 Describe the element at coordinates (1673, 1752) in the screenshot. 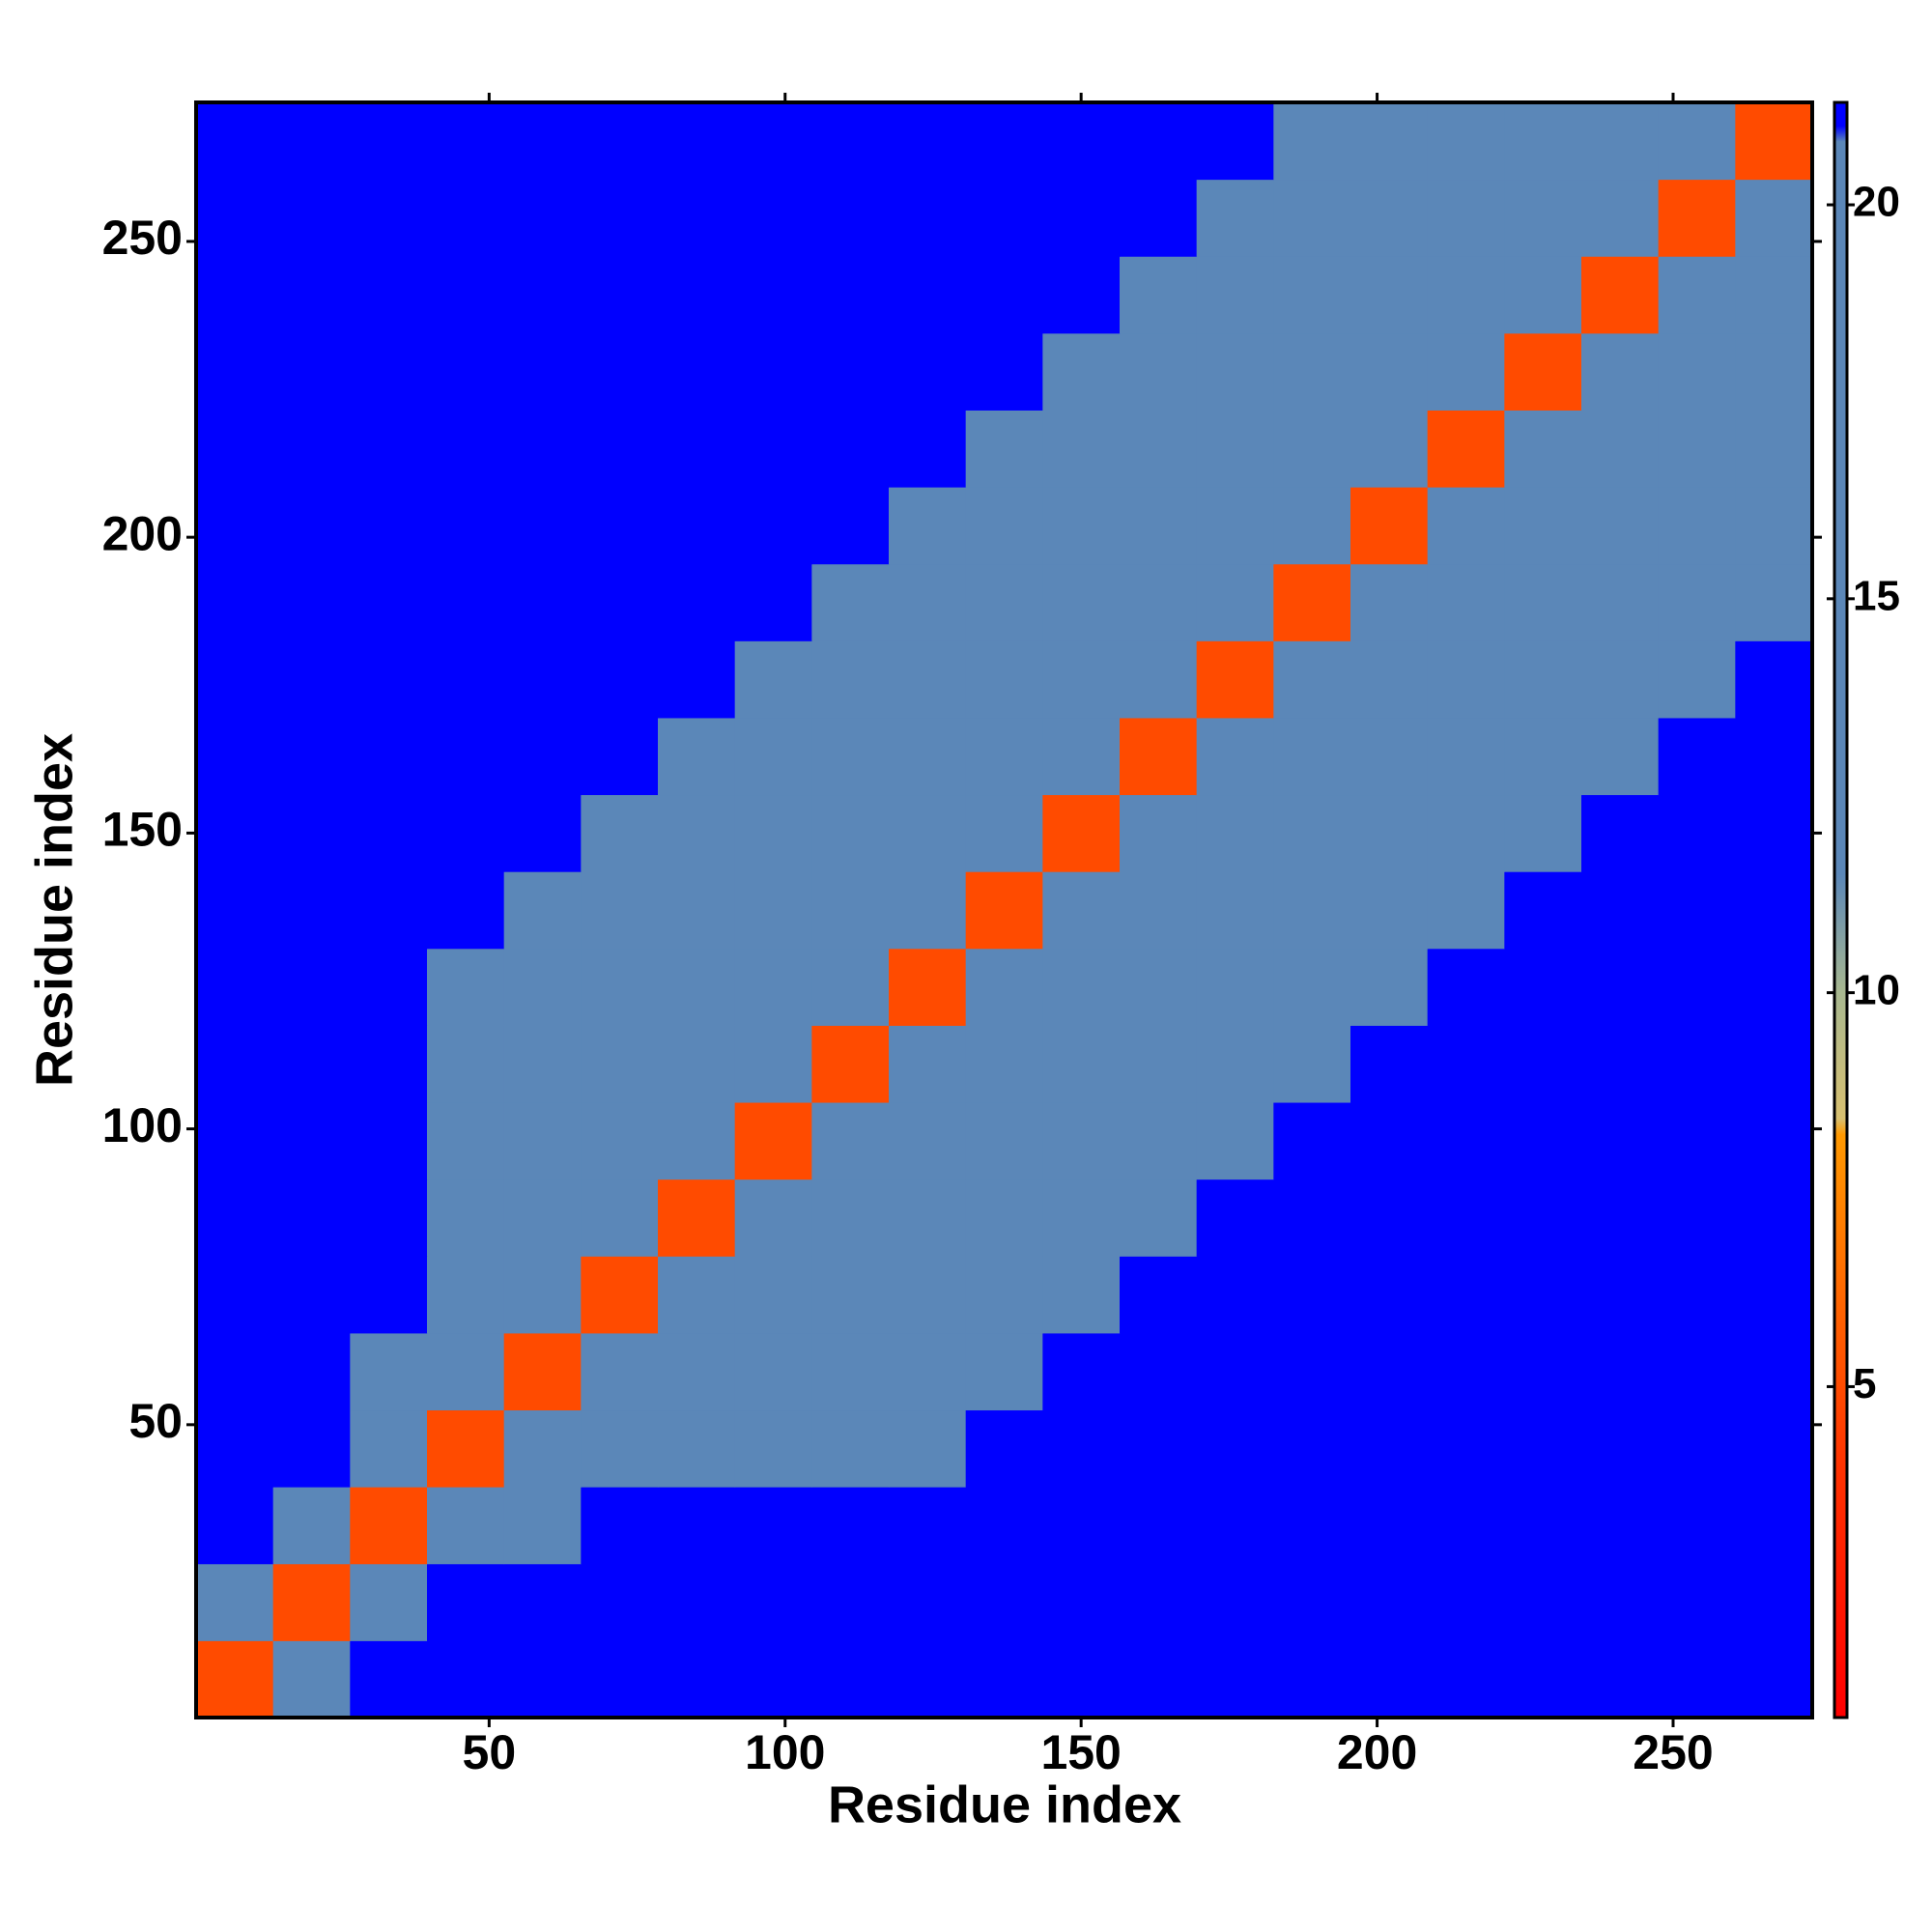

I see `x-tick-label: 250` at that location.